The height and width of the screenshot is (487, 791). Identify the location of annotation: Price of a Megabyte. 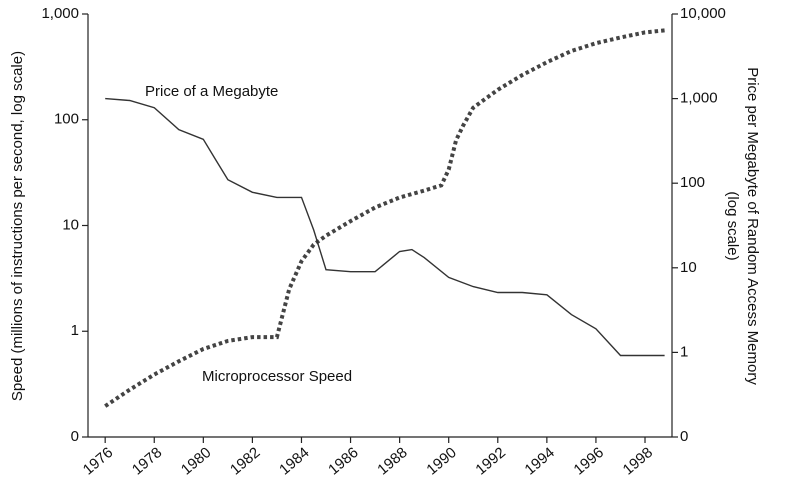
(211, 91).